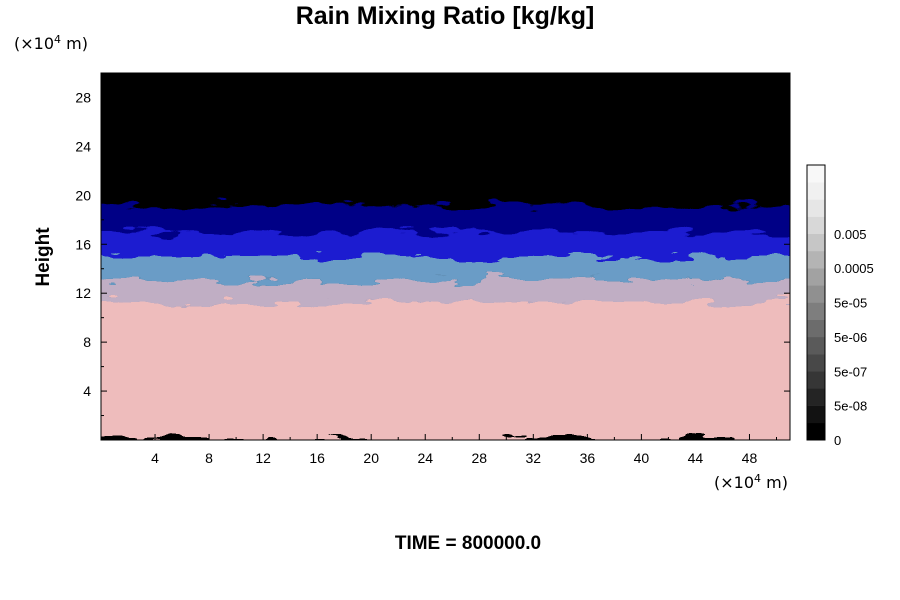 This screenshot has height=600, width=900. What do you see at coordinates (83, 97) in the screenshot?
I see `y-tick-label: 28` at bounding box center [83, 97].